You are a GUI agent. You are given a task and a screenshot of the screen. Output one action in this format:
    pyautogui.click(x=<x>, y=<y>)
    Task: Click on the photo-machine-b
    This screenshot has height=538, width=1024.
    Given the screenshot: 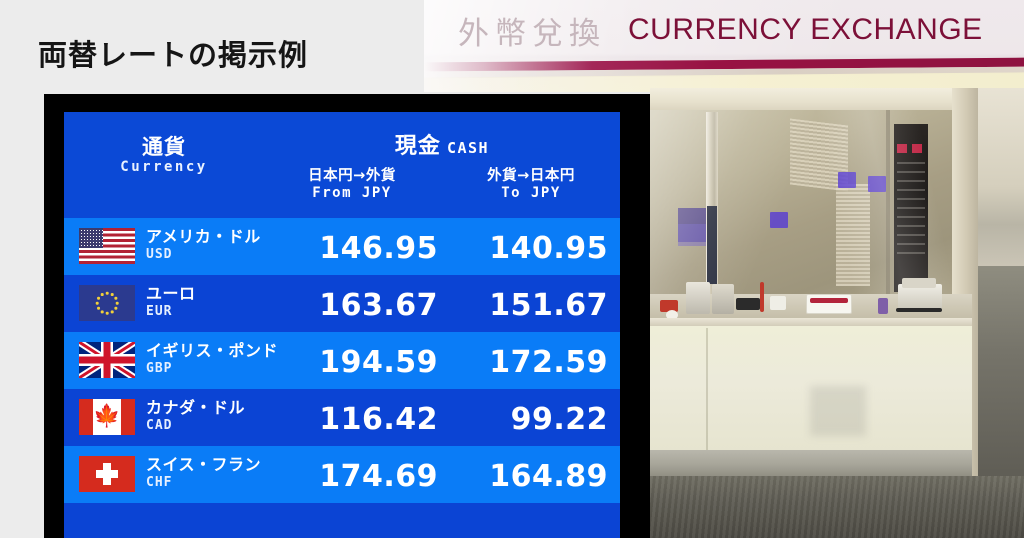 What is the action you would take?
    pyautogui.click(x=723, y=299)
    